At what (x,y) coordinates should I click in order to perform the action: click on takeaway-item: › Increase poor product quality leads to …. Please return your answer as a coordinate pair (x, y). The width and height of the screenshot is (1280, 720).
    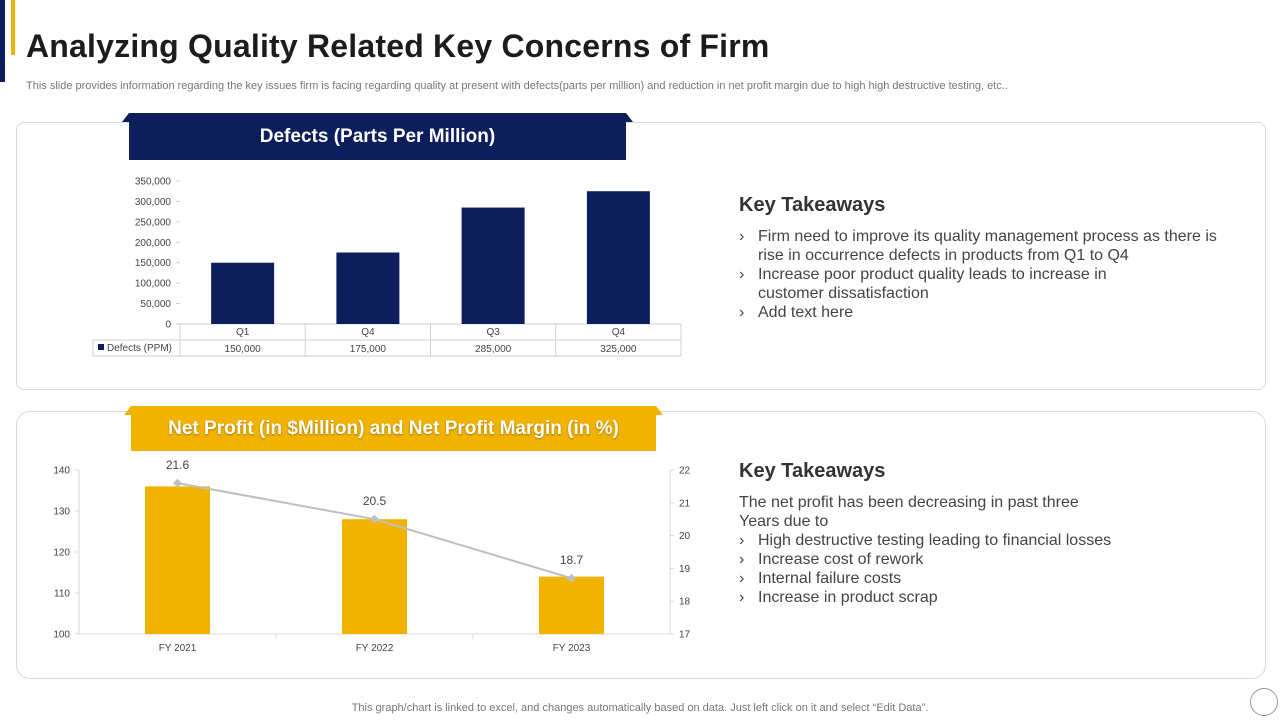
    Looking at the image, I should click on (984, 284).